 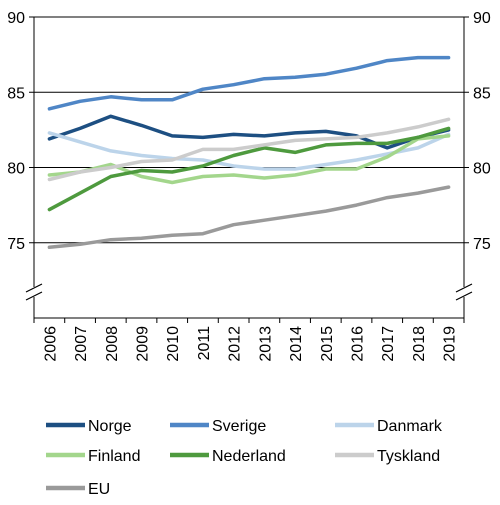 What do you see at coordinates (477, 131) in the screenshot?
I see `y-axis-right-ticks: 75 80 85 90` at bounding box center [477, 131].